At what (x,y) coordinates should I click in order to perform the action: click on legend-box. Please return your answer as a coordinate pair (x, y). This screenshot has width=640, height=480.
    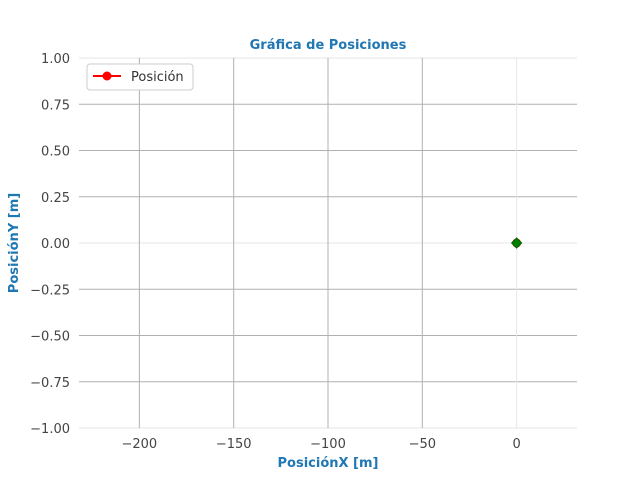
    Looking at the image, I should click on (140, 77).